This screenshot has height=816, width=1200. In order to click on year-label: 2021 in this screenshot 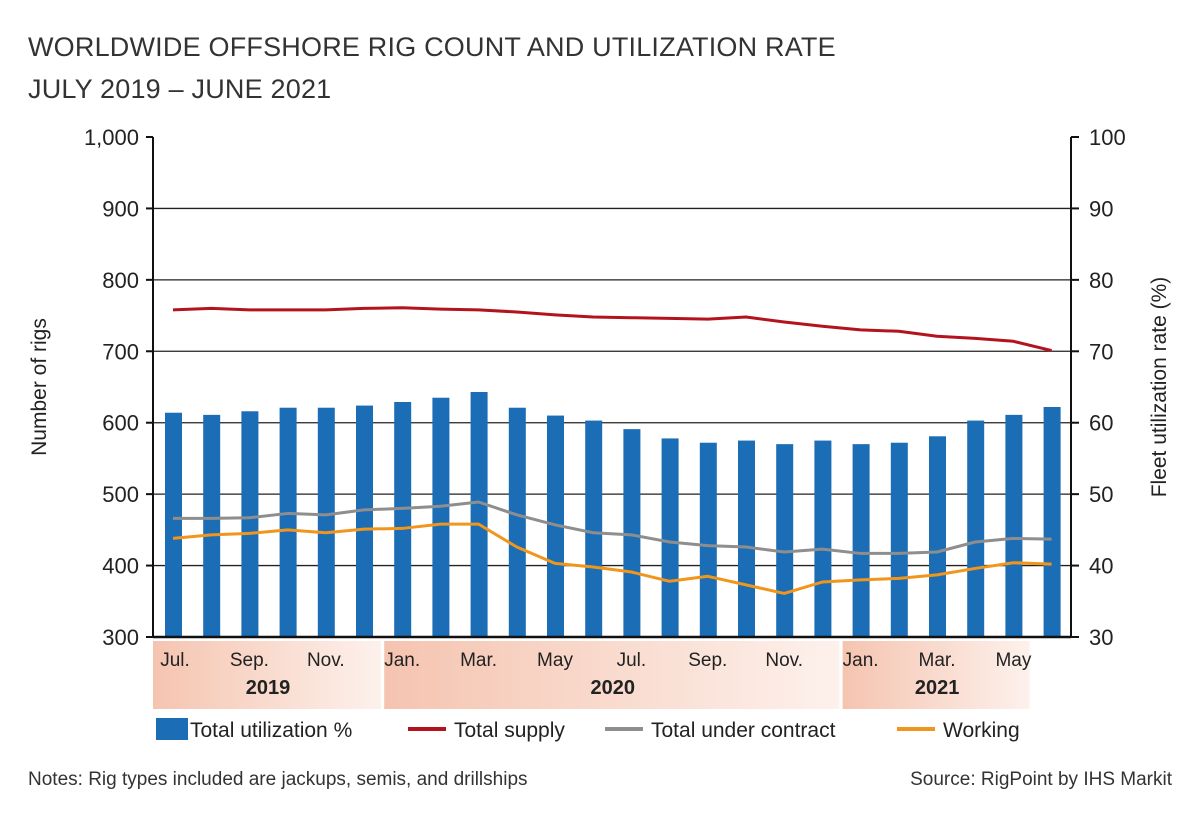, I will do `click(937, 688)`.